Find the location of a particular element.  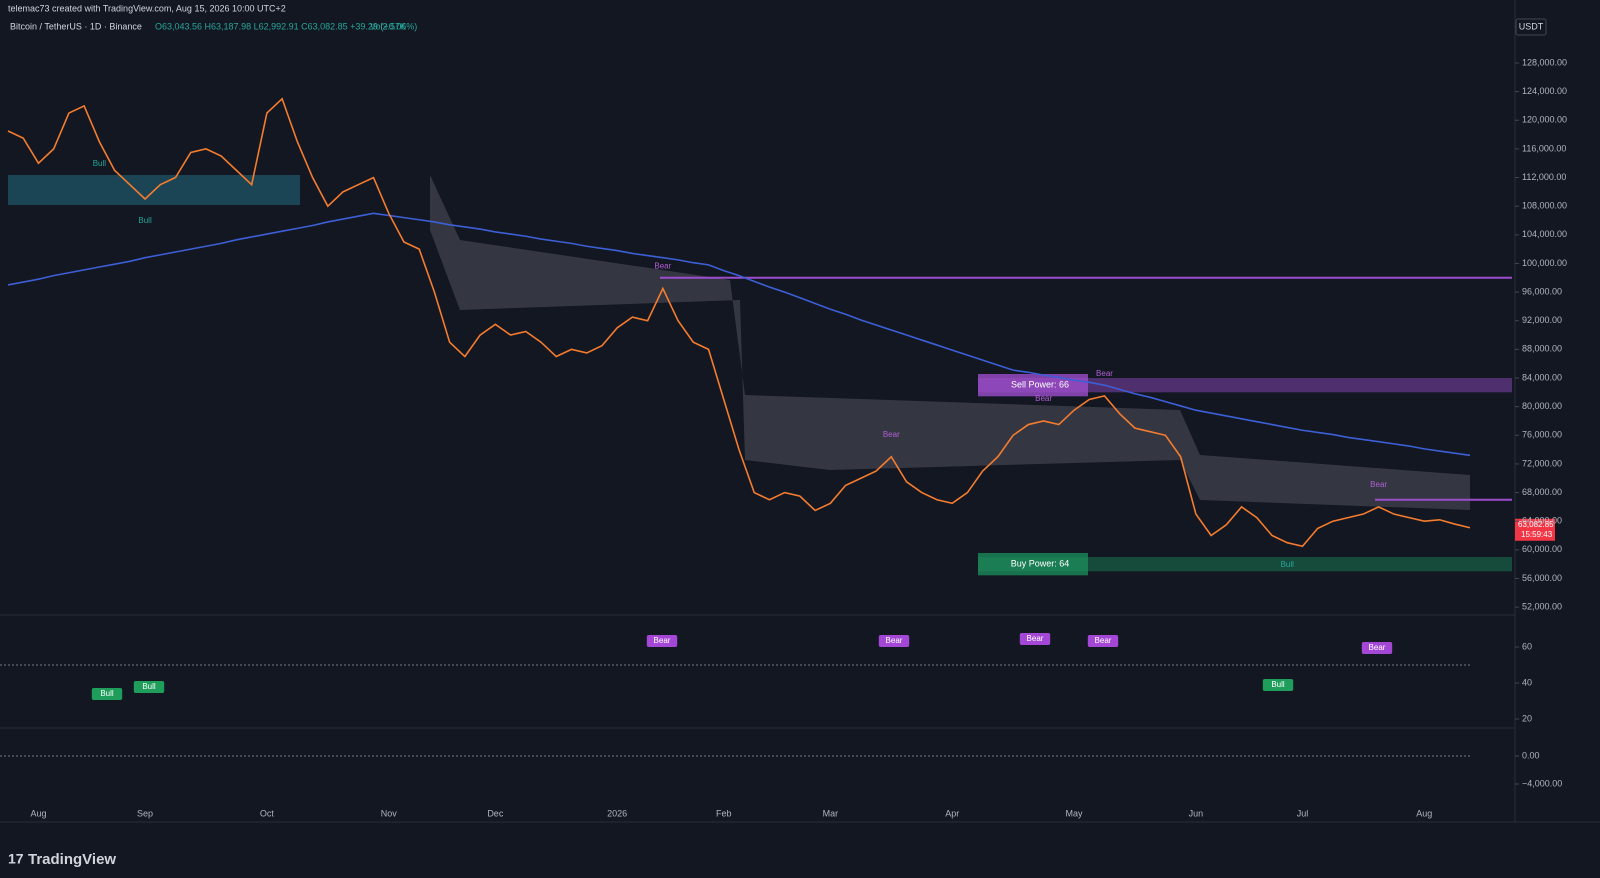

x-tick-label: May is located at coordinates (1075, 813).